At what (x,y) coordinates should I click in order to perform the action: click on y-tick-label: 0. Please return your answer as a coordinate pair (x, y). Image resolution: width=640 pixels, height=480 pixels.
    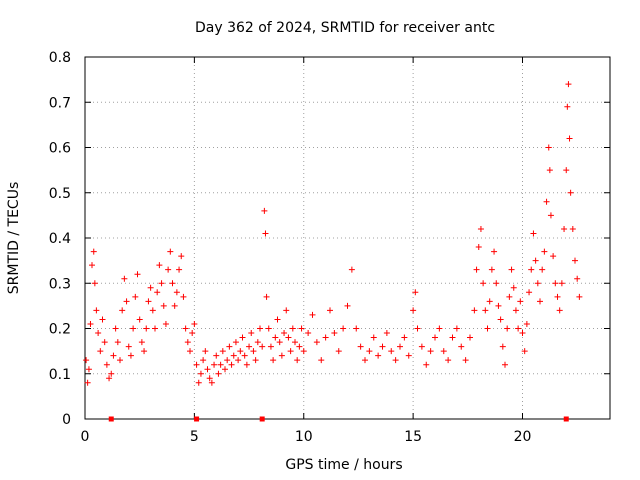
    Looking at the image, I should click on (66, 420).